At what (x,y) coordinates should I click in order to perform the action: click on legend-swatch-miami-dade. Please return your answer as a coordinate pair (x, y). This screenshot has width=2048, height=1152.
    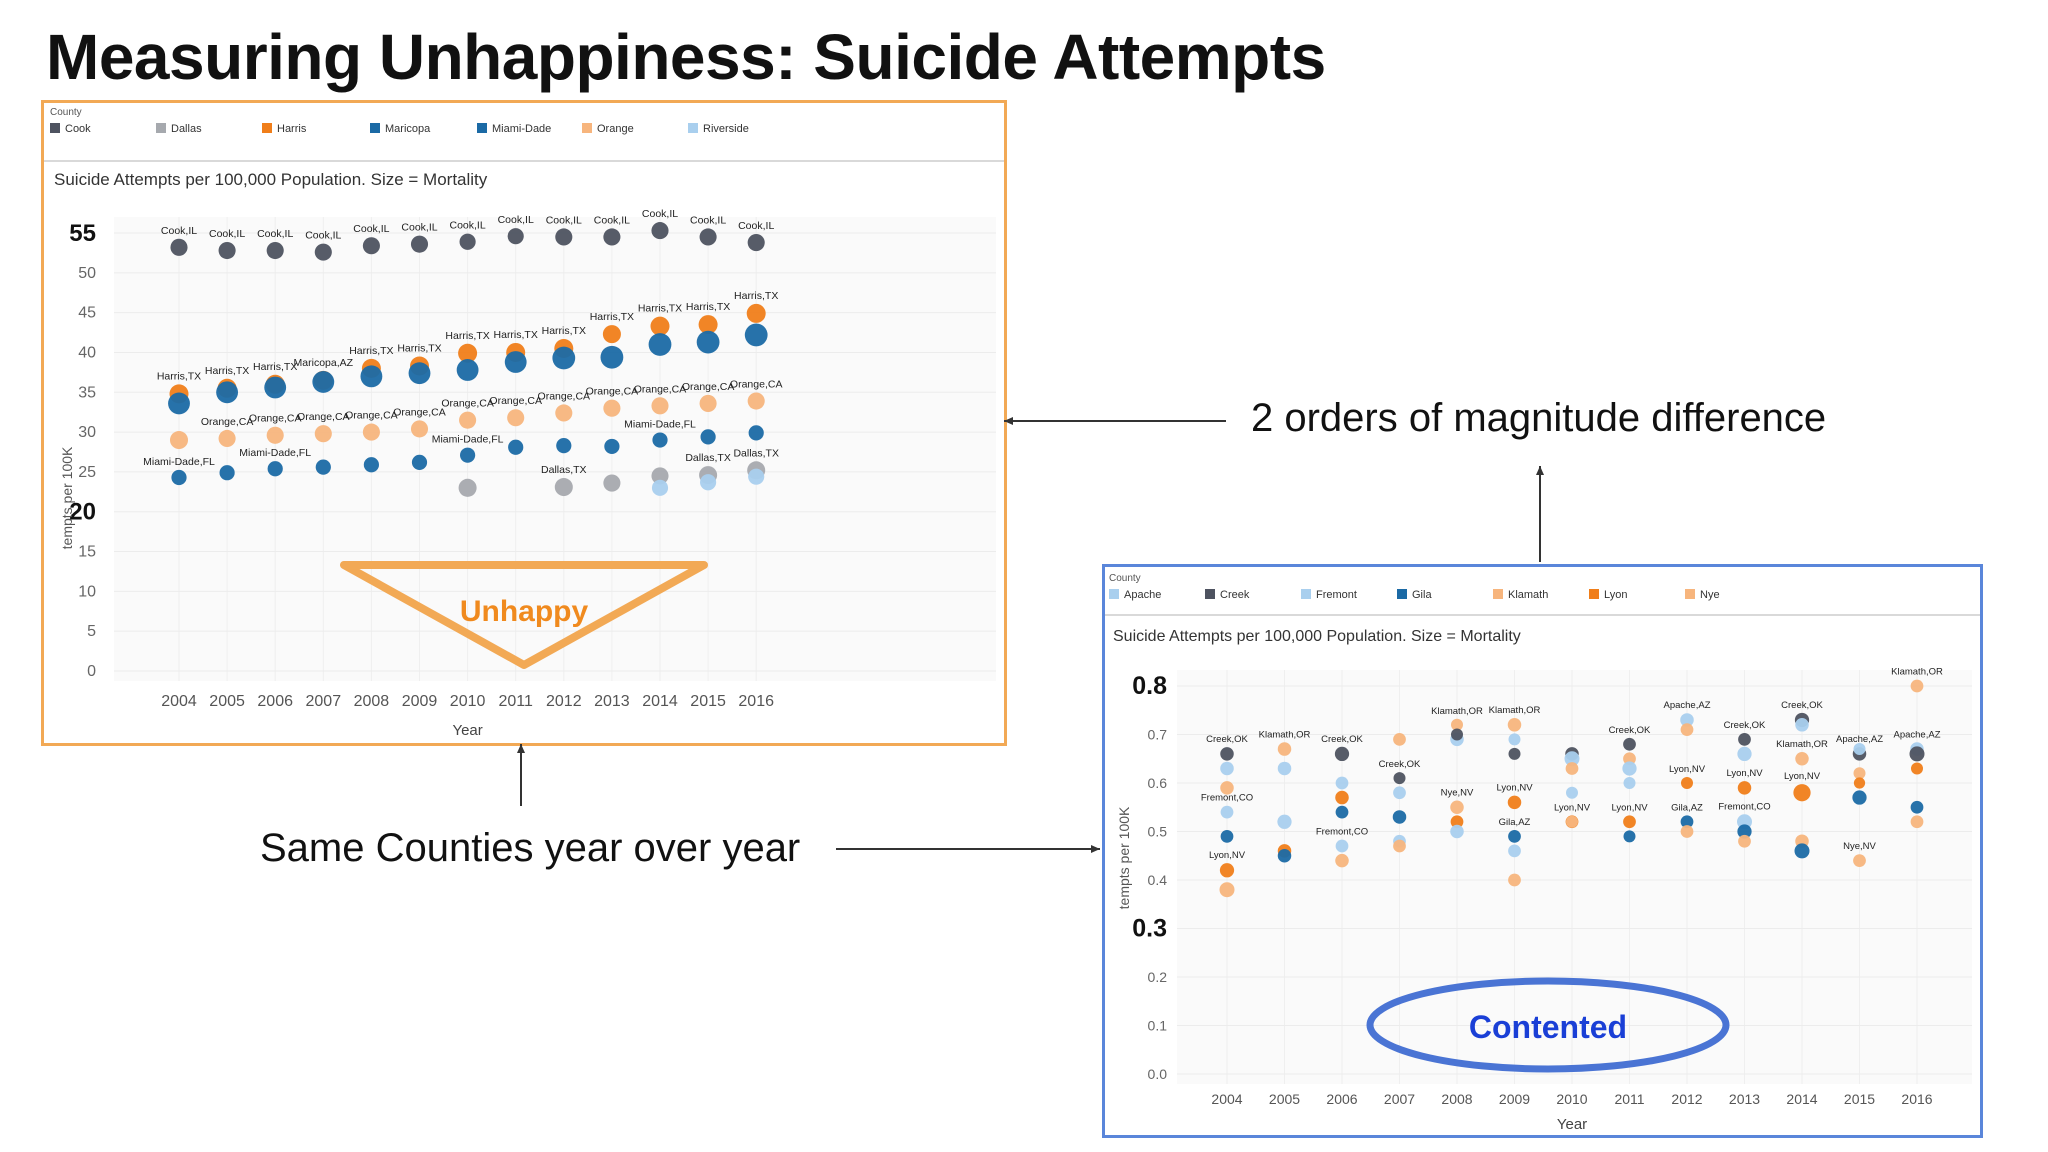
    Looking at the image, I should click on (482, 128).